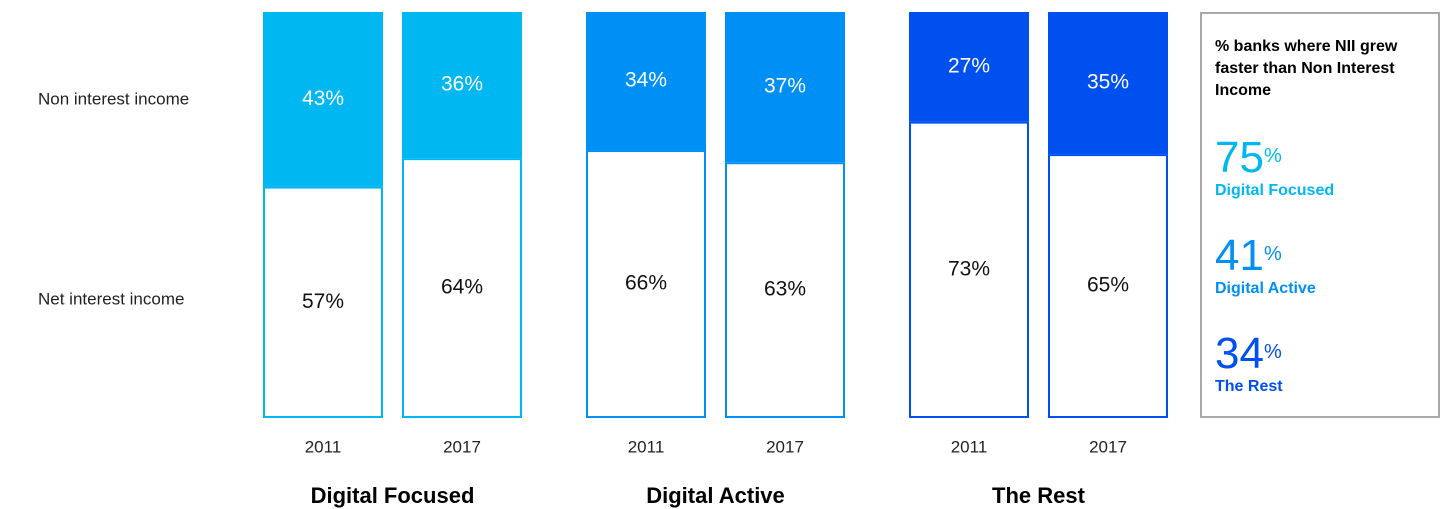 Image resolution: width=1445 pixels, height=509 pixels. I want to click on panel-number: 41%, so click(1265, 256).